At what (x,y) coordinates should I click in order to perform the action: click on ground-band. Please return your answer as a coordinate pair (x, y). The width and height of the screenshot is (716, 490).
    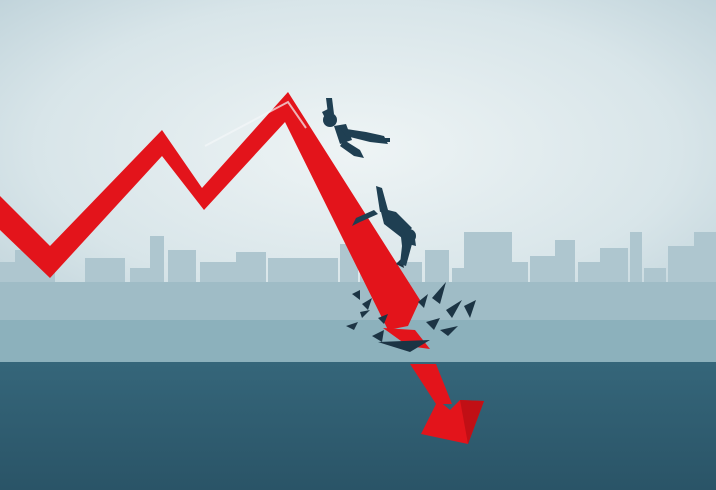
    Looking at the image, I should click on (358, 342).